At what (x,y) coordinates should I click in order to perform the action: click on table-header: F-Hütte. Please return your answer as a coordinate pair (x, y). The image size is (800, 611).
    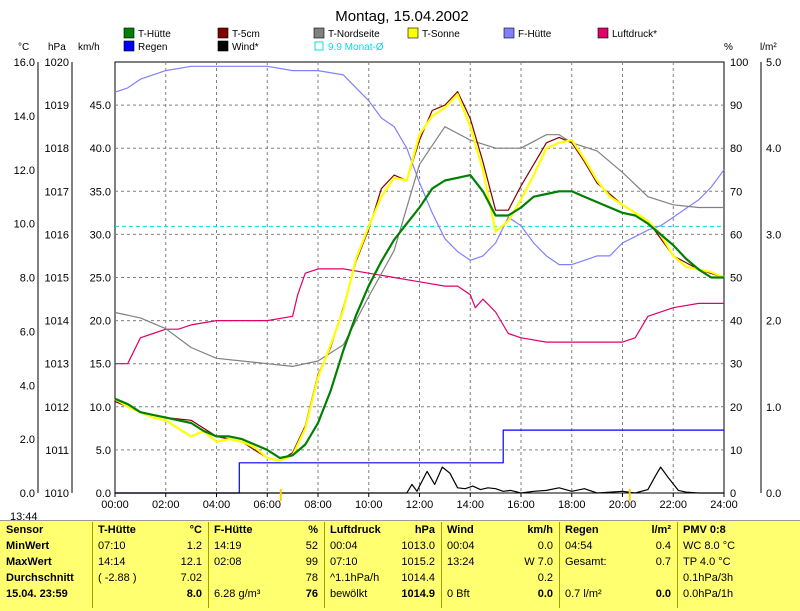
    Looking at the image, I should click on (233, 530).